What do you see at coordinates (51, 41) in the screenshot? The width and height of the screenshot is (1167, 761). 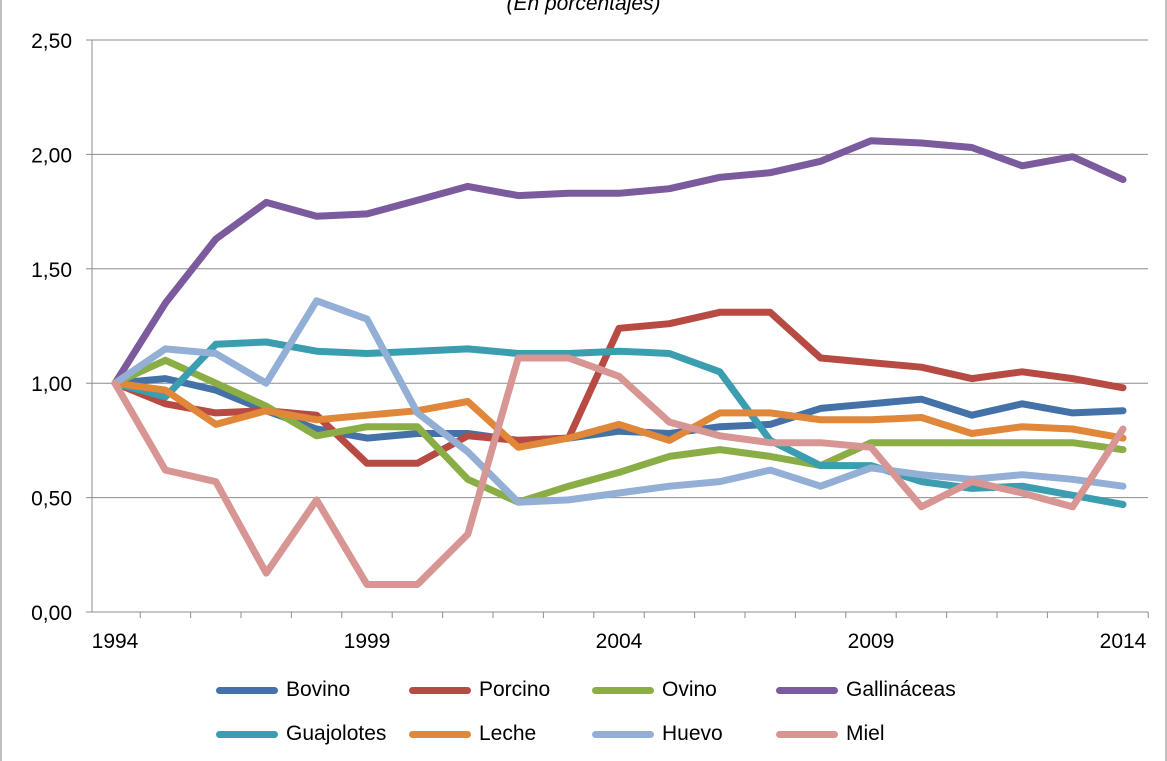 I see `y-tick-label: 2,50` at bounding box center [51, 41].